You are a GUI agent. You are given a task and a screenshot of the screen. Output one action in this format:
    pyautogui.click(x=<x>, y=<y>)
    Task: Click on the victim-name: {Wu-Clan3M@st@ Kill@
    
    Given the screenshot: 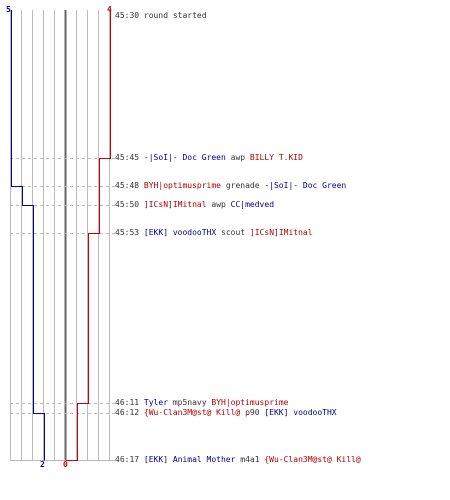 What is the action you would take?
    pyautogui.click(x=312, y=459)
    